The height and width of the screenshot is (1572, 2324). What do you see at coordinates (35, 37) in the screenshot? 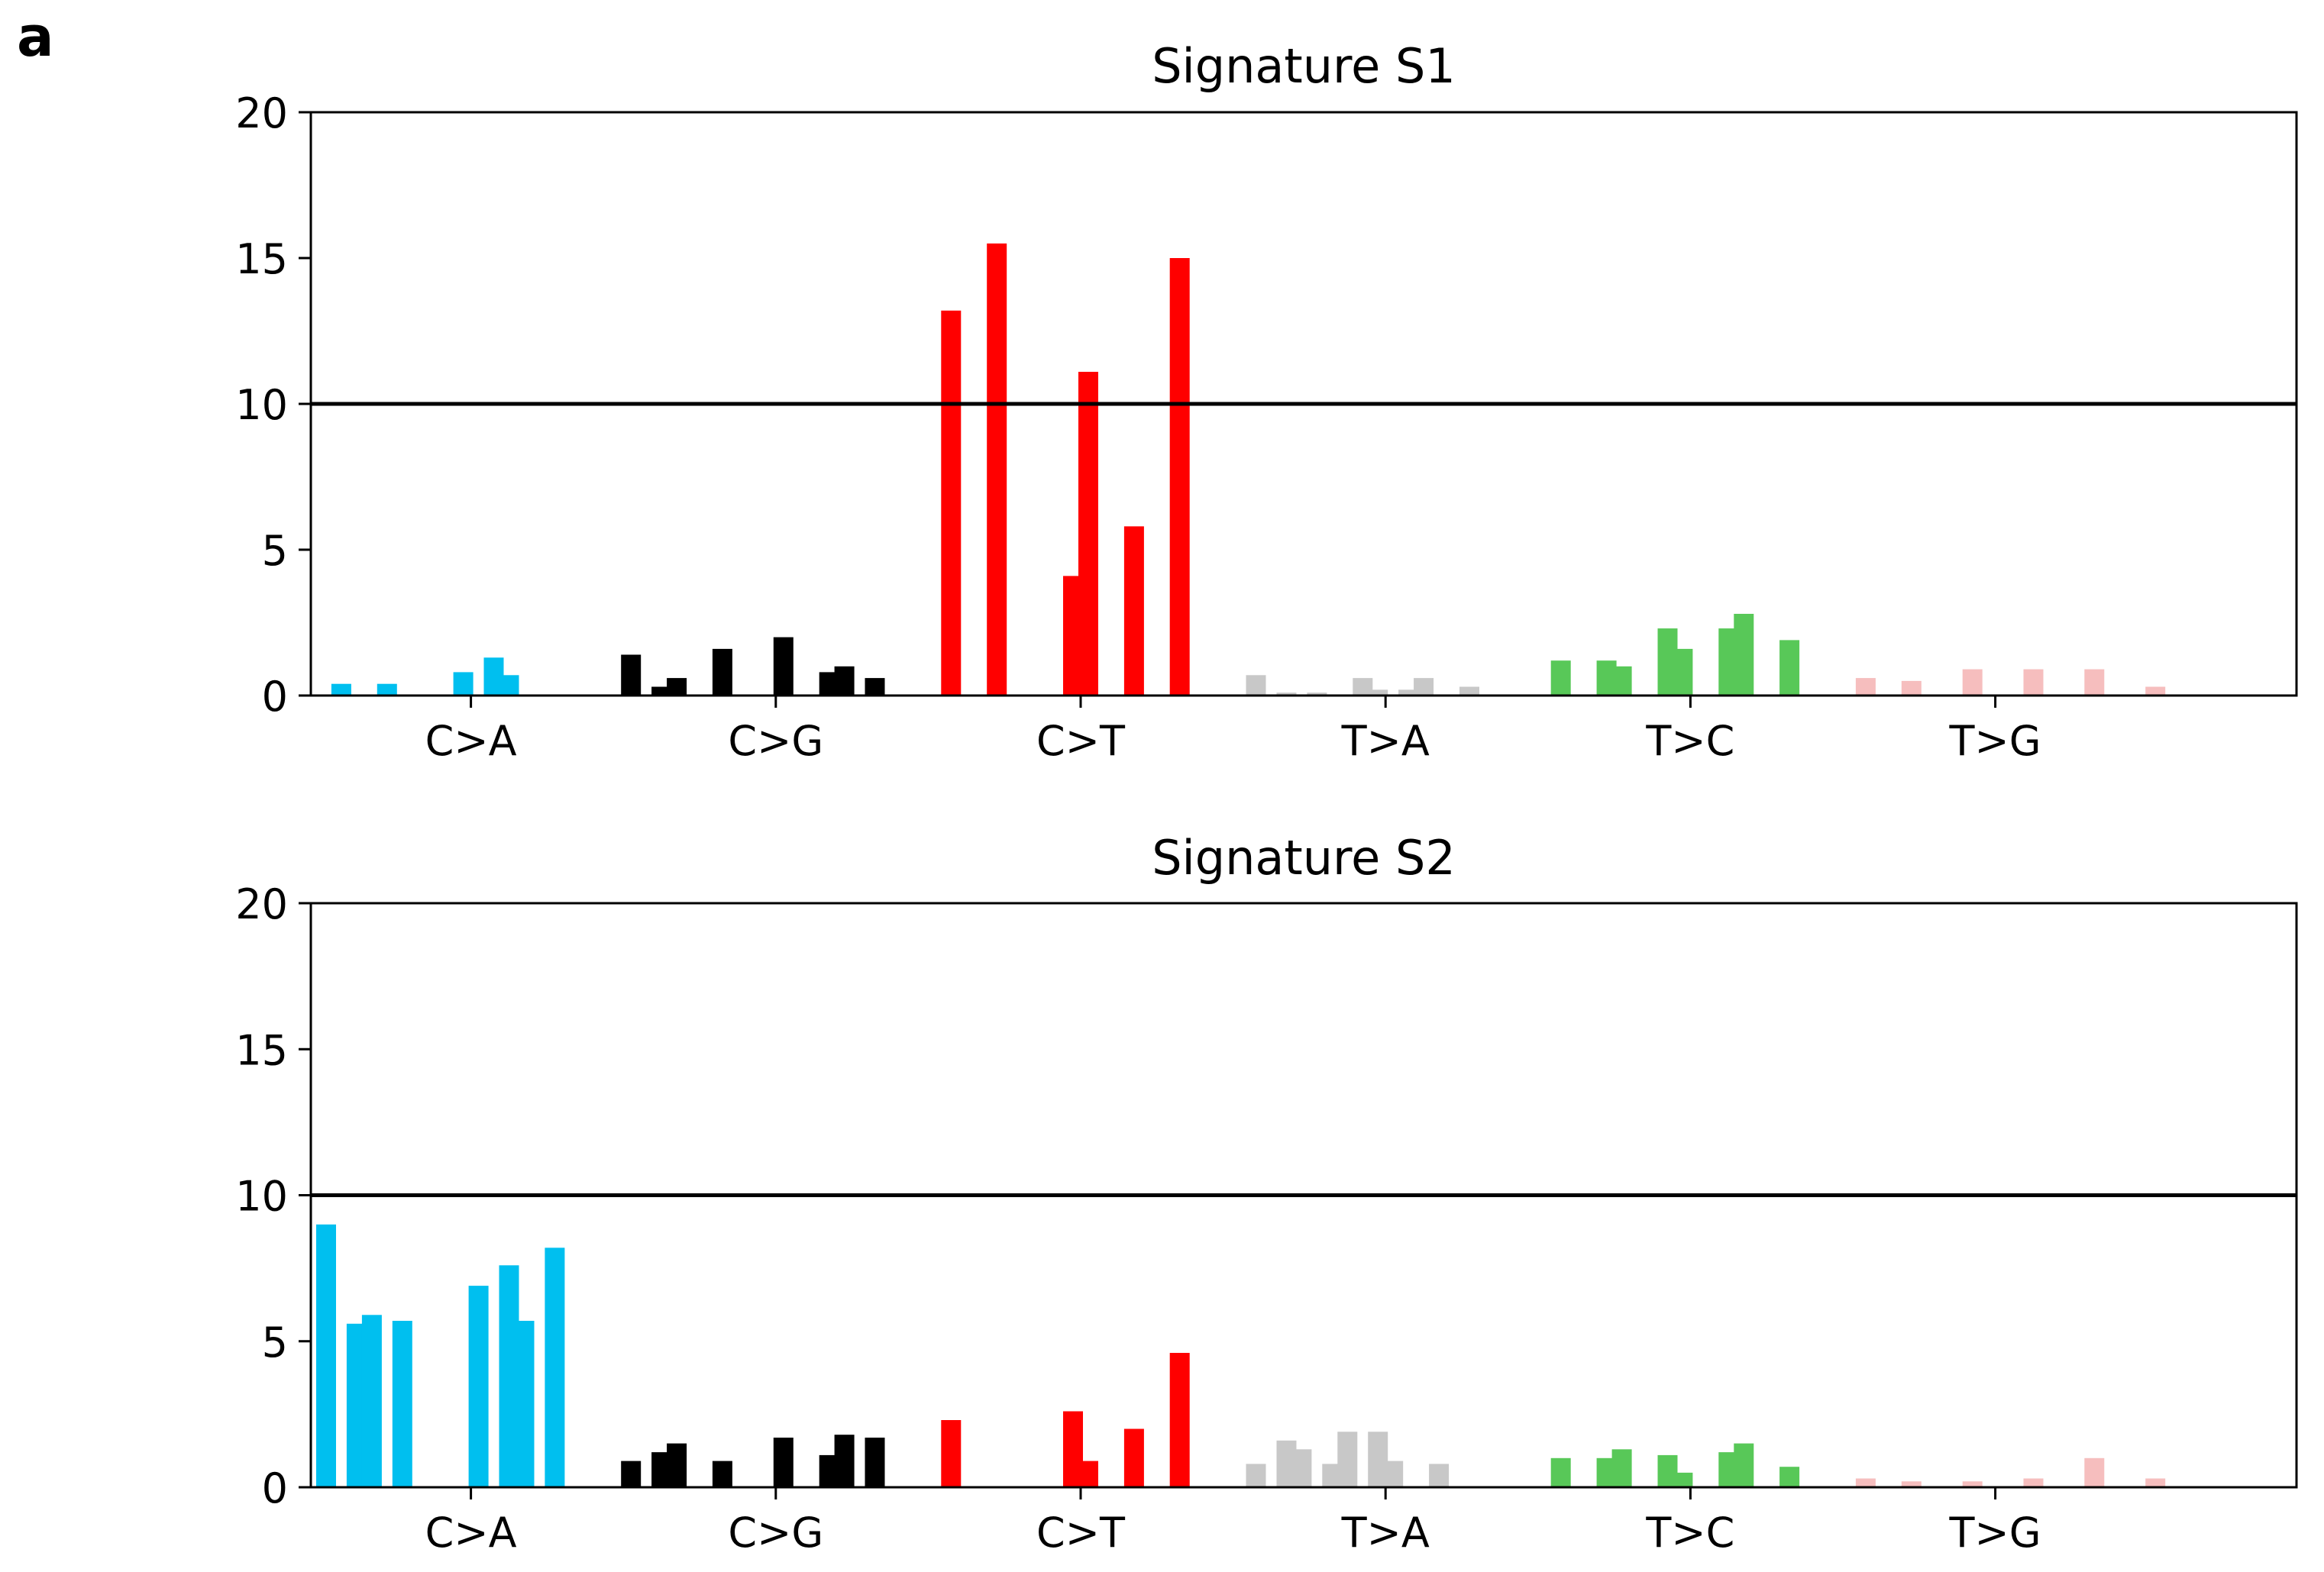
I see `panel-label: a` at bounding box center [35, 37].